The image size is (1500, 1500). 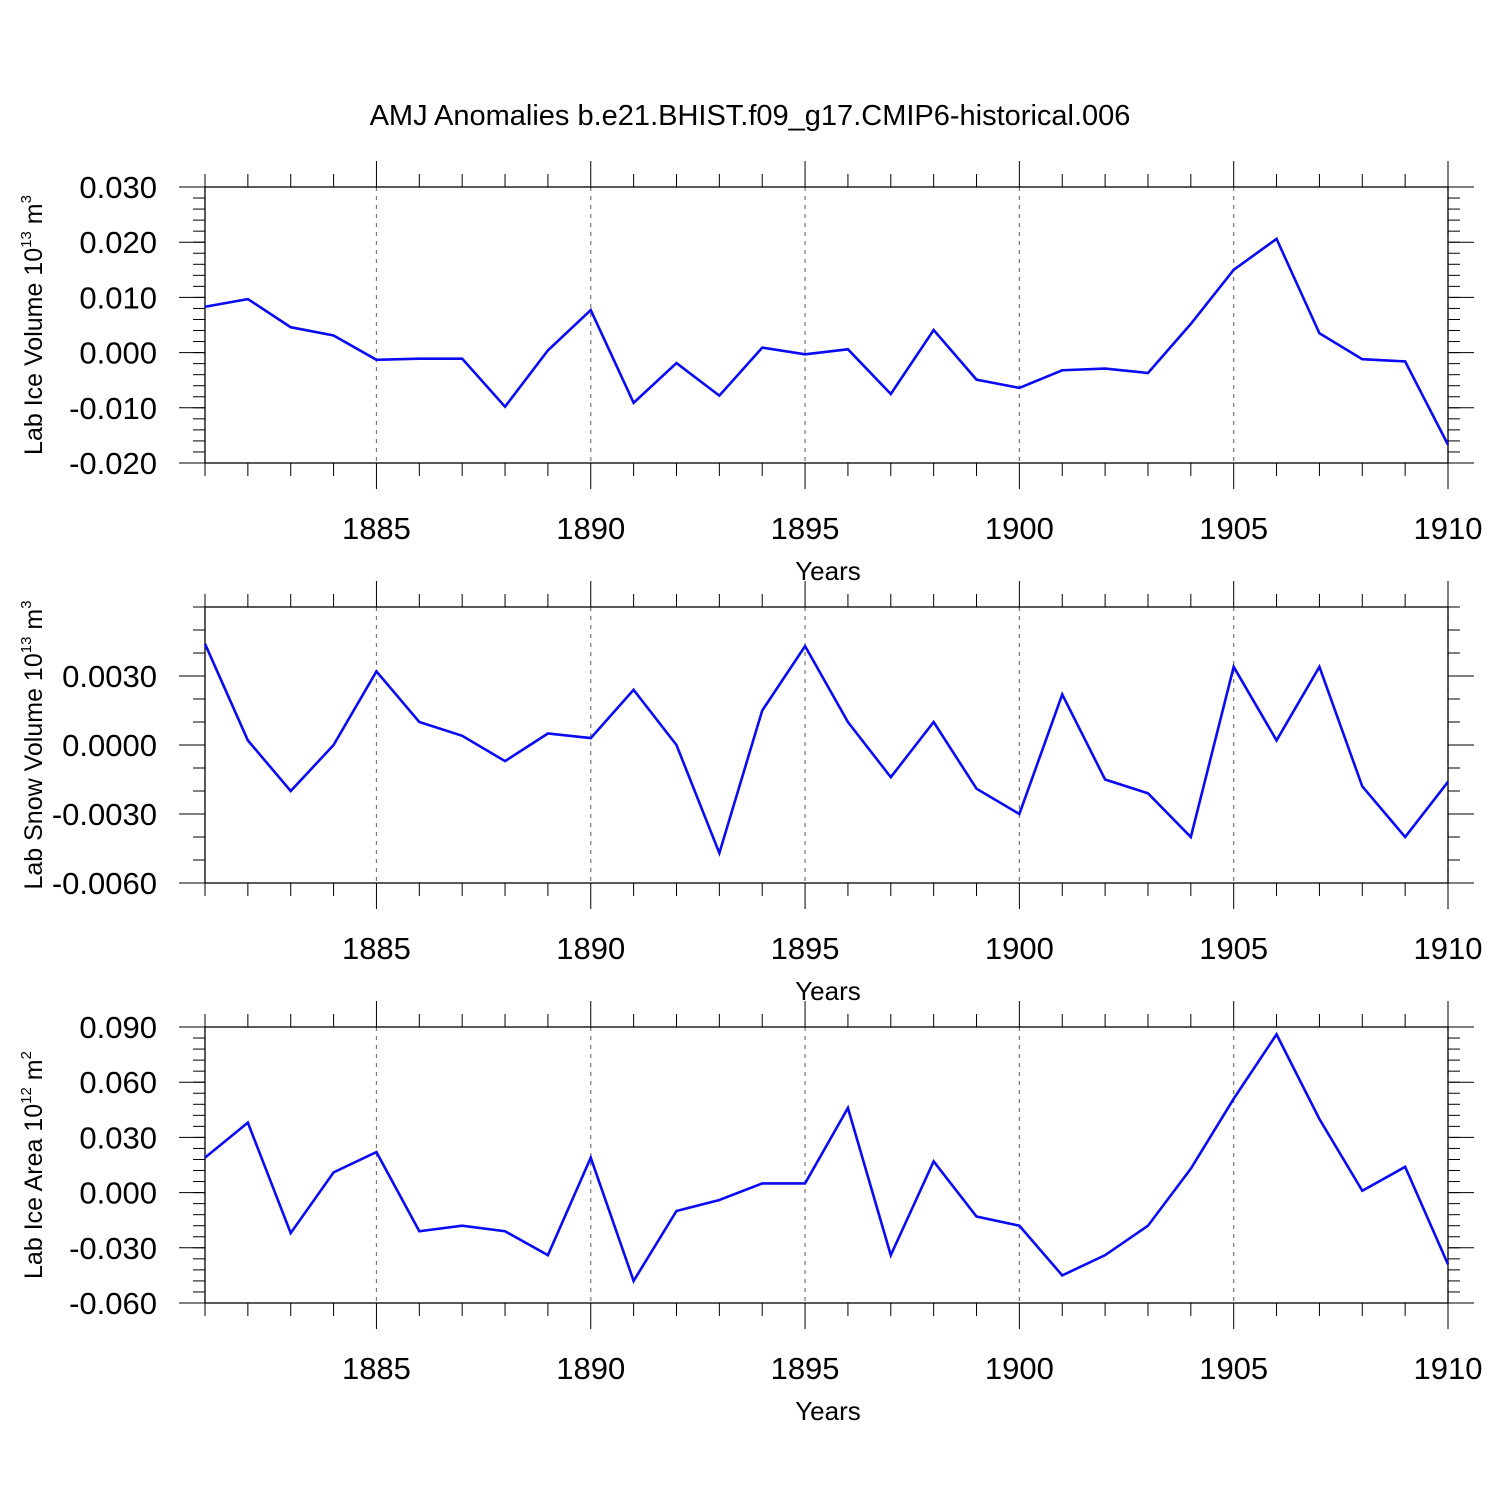 I want to click on y-tick-label: 0.090, so click(x=118, y=1027).